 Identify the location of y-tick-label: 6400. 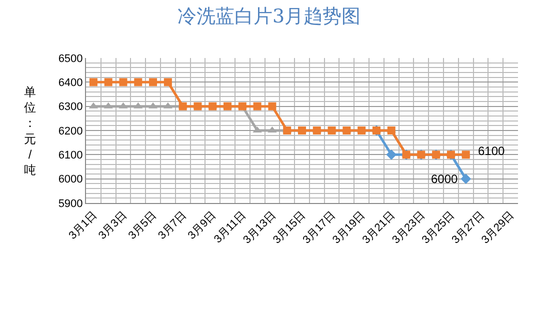
(70, 83).